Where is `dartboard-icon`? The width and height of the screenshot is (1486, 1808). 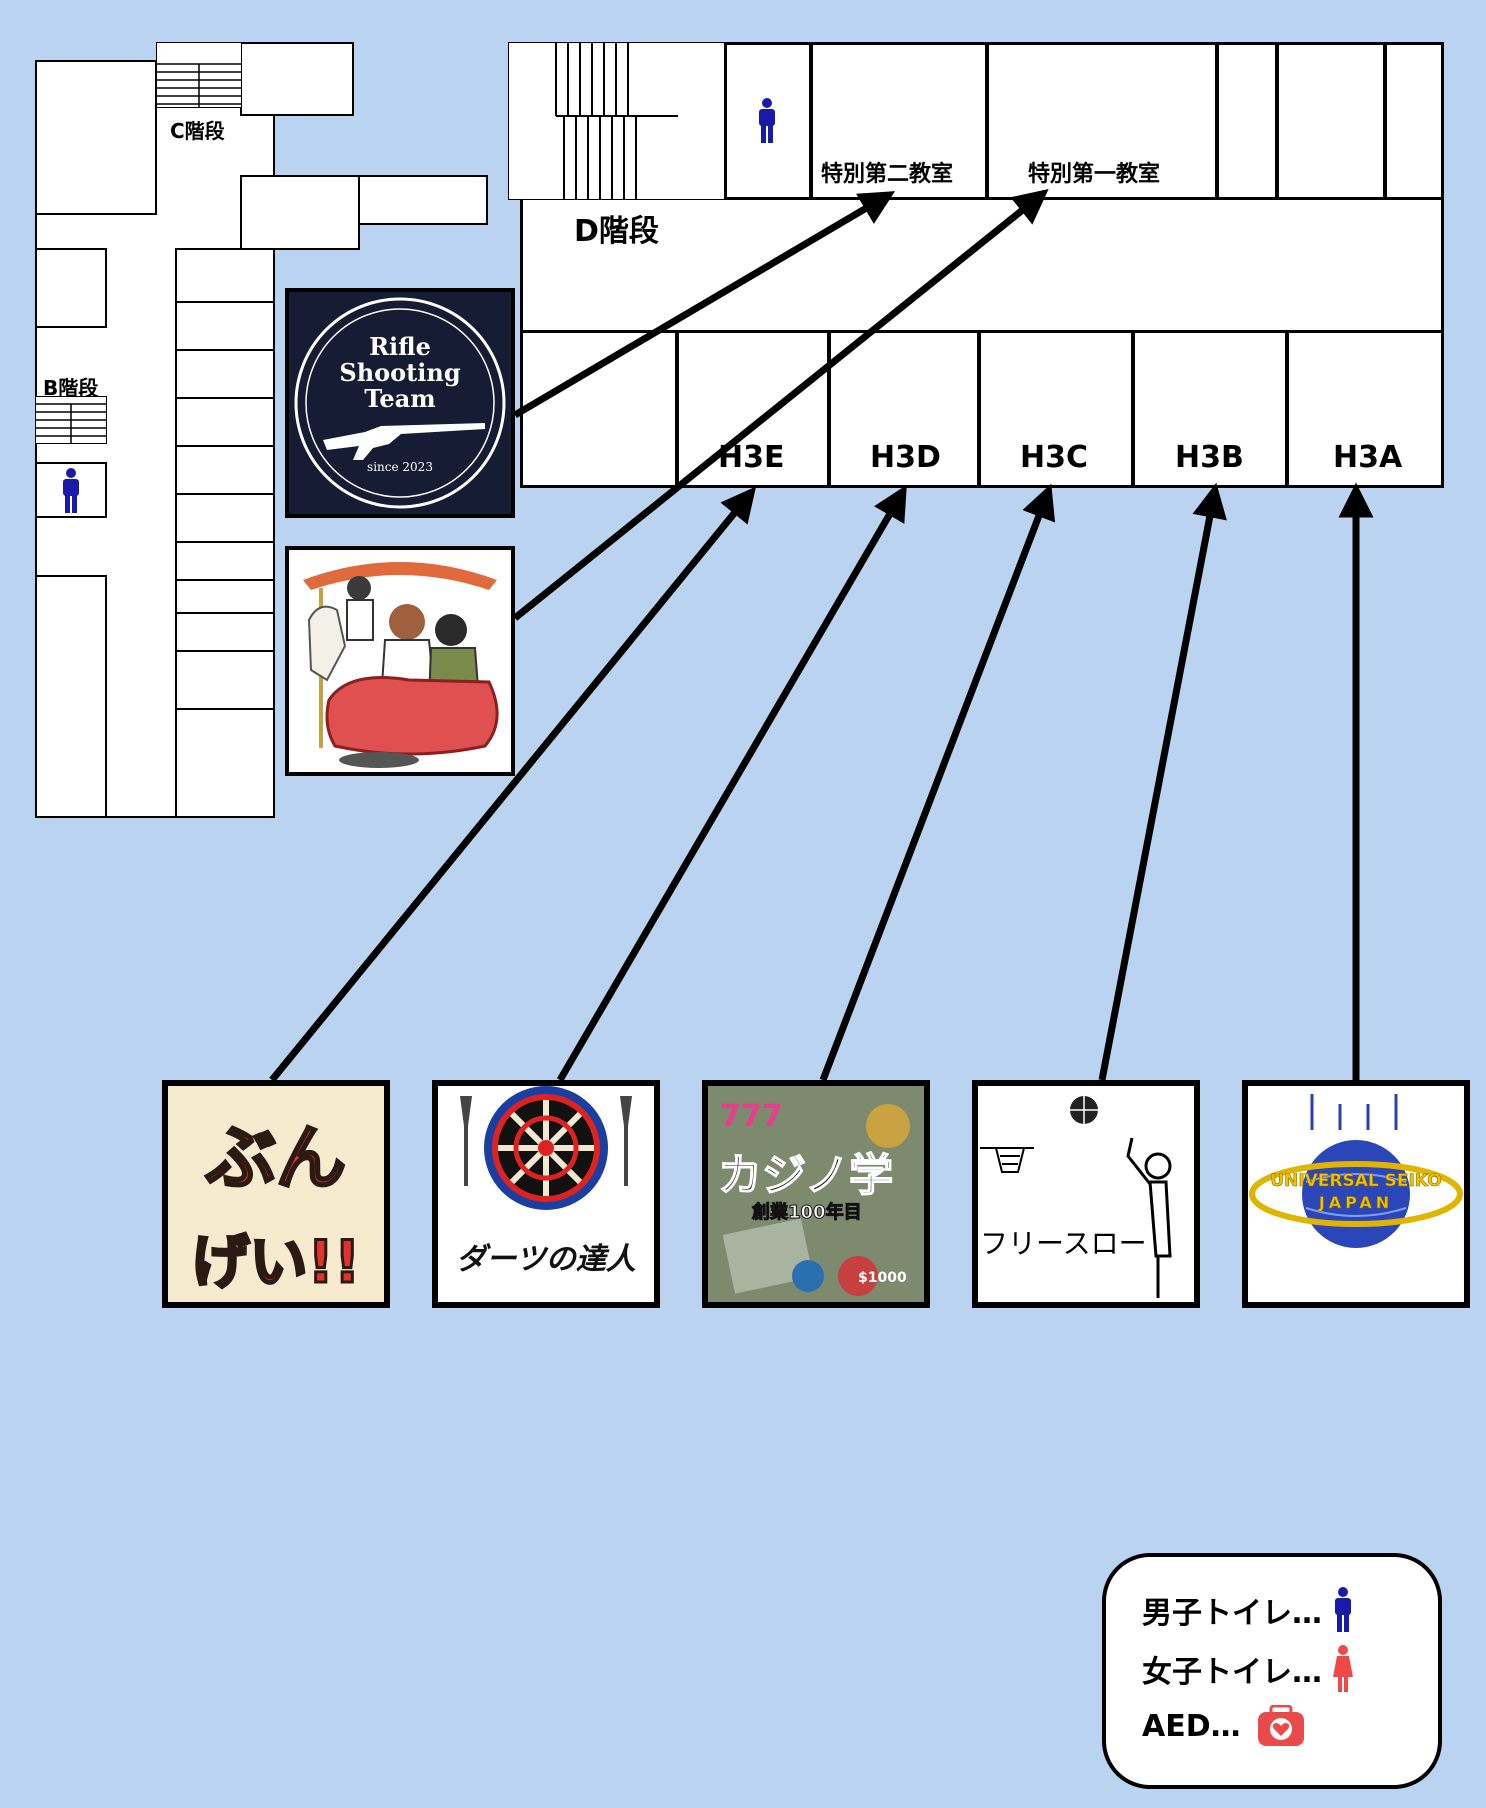 dartboard-icon is located at coordinates (546, 1148).